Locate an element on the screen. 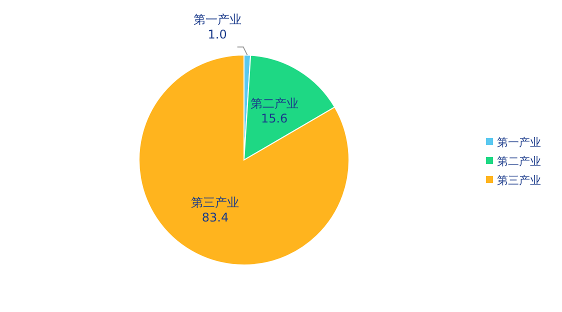 This screenshot has height=312, width=562. legend-label: 第三产业 is located at coordinates (519, 180).